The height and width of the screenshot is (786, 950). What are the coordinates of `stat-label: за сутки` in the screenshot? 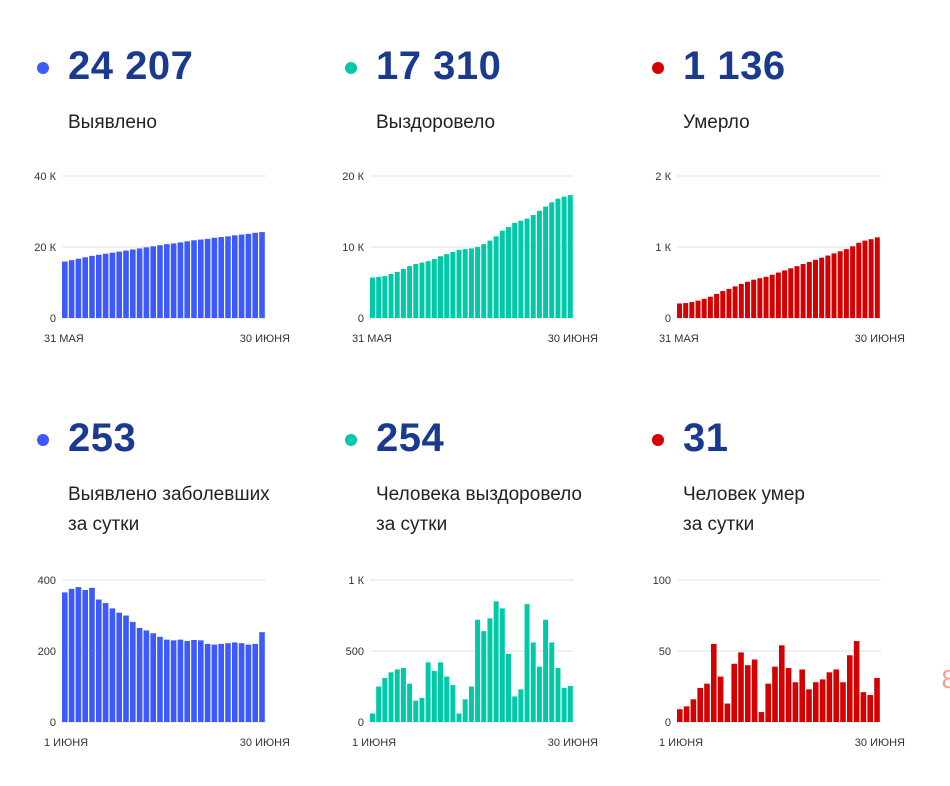 It's located at (719, 524).